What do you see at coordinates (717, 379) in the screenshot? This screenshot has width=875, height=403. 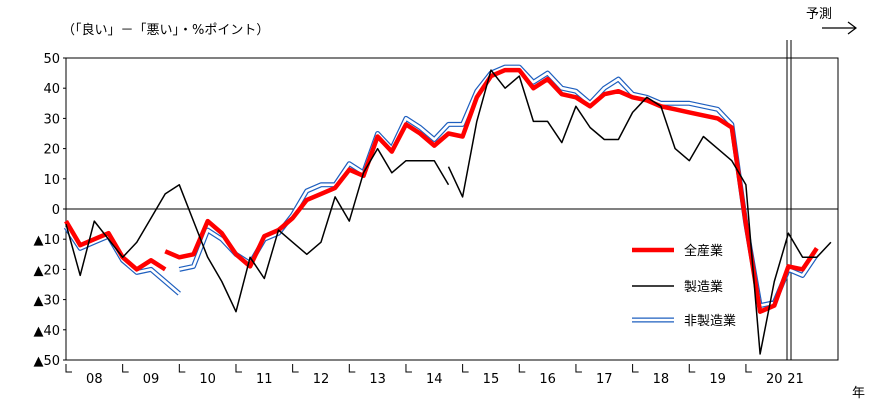 I see `x-year-label: 19` at bounding box center [717, 379].